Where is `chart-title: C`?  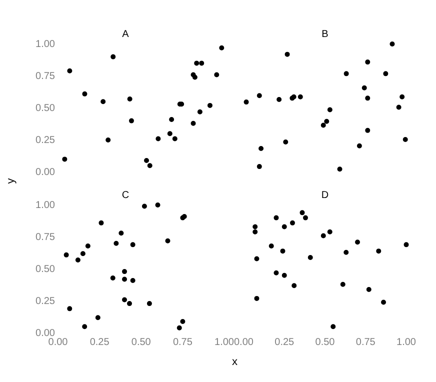 chart-title: C is located at coordinates (126, 195).